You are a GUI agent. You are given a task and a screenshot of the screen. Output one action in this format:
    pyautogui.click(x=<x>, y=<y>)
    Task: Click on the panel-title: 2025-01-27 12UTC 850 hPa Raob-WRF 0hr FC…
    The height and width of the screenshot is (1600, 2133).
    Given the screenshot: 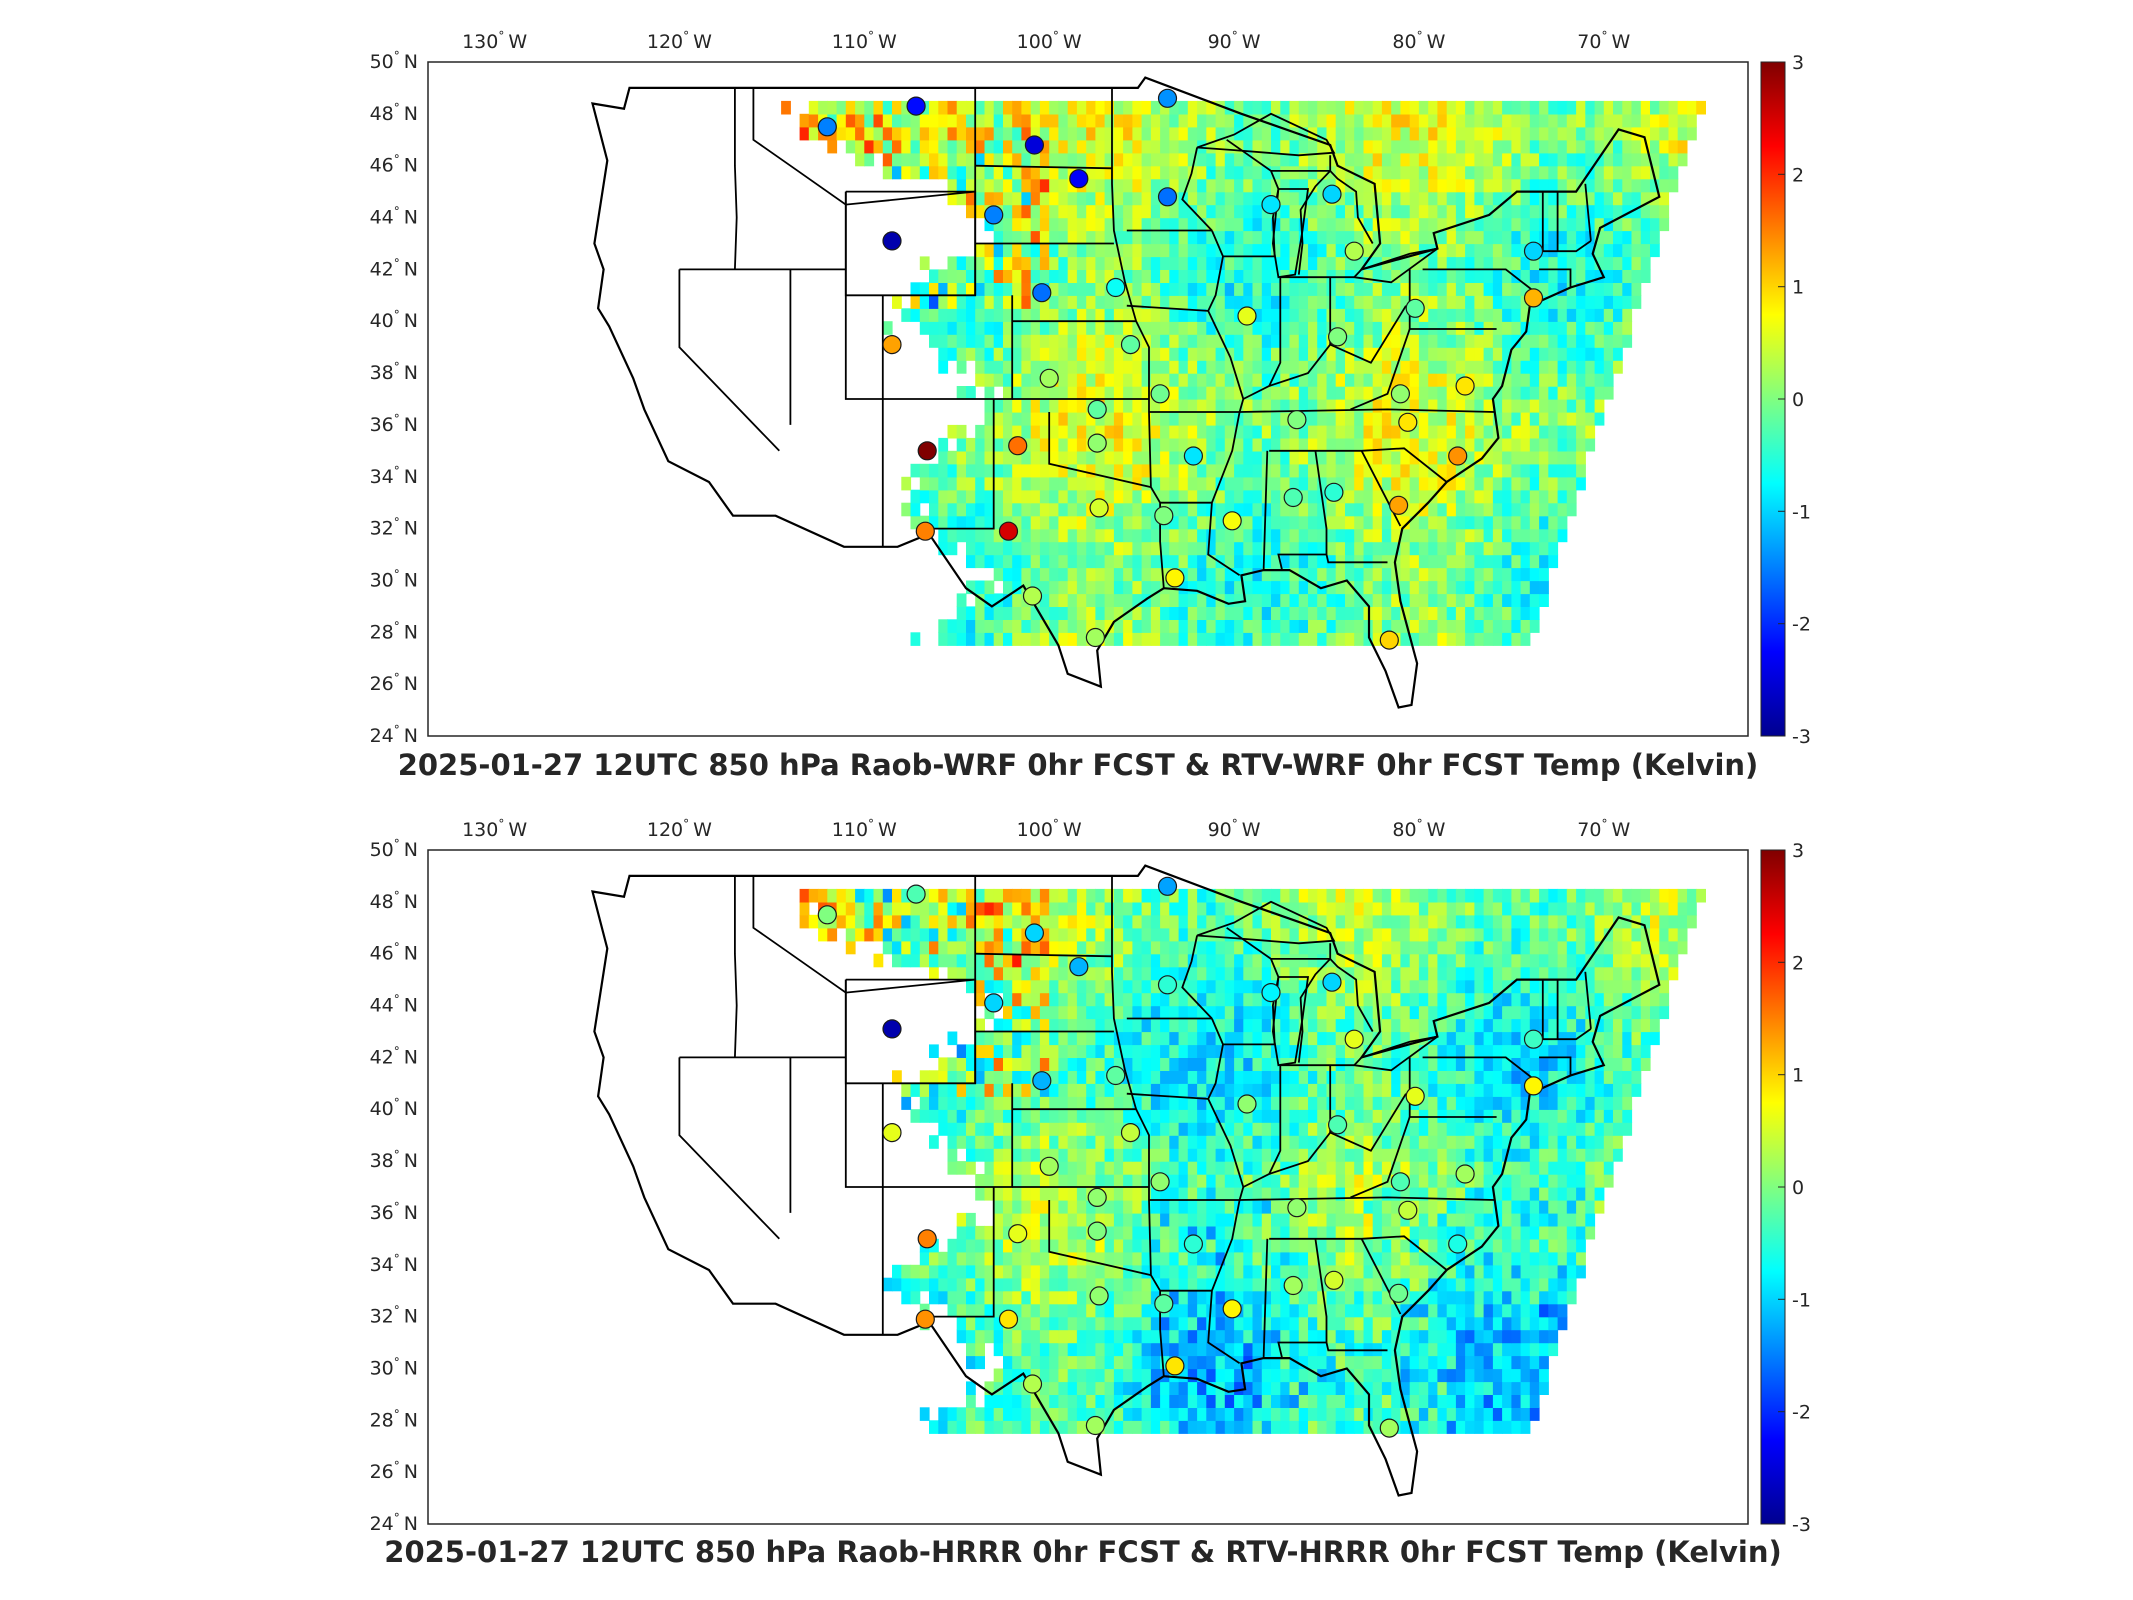 What is the action you would take?
    pyautogui.click(x=1078, y=765)
    